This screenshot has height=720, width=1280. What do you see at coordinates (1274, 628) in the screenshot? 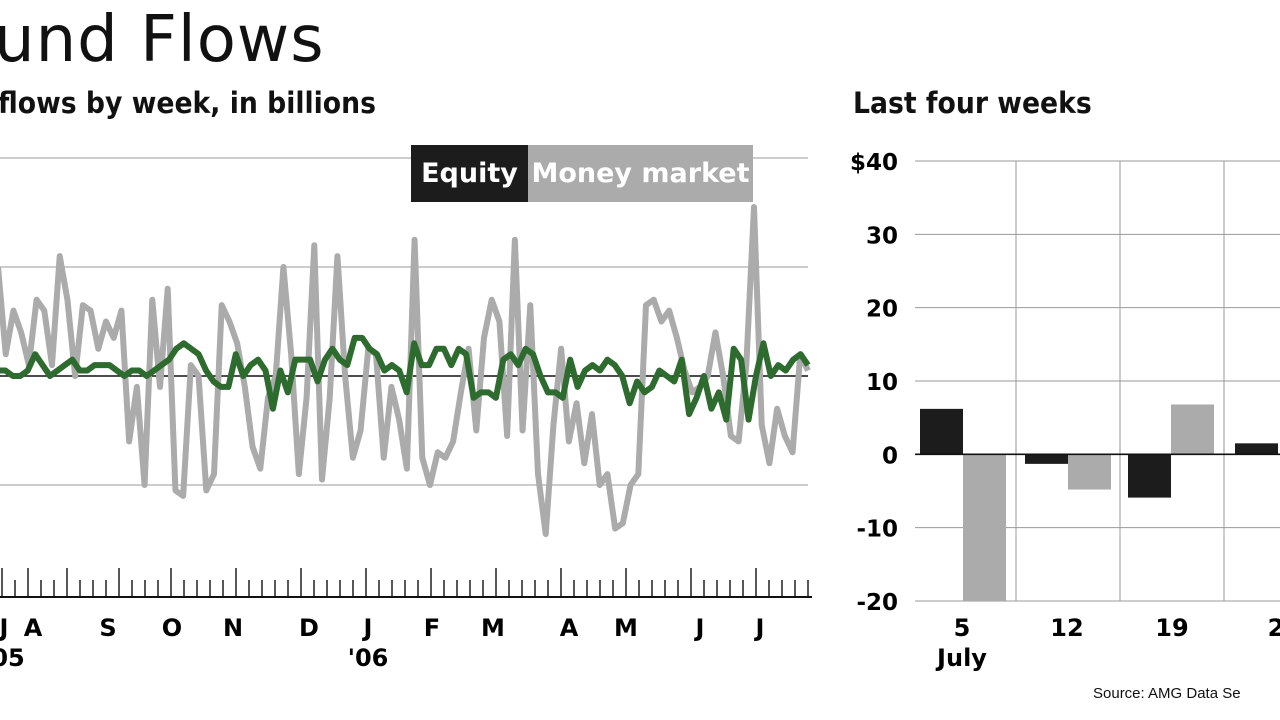
I see `bar-category-label: 2` at bounding box center [1274, 628].